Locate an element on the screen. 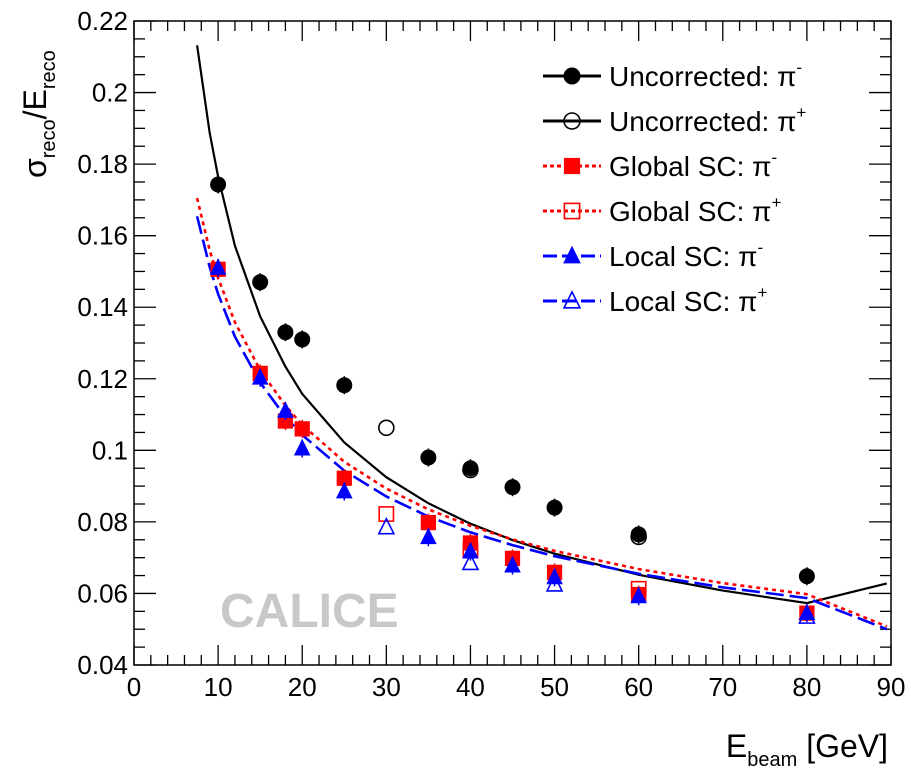  y-axis-title-slash: /E is located at coordinates (35, 104).